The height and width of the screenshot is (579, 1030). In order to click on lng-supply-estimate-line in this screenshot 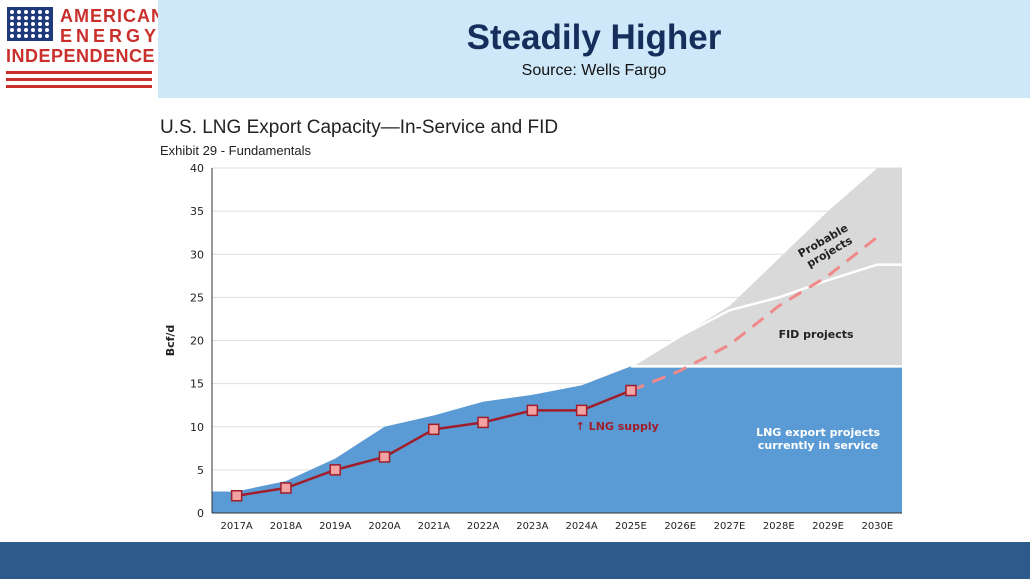, I will do `click(754, 313)`.